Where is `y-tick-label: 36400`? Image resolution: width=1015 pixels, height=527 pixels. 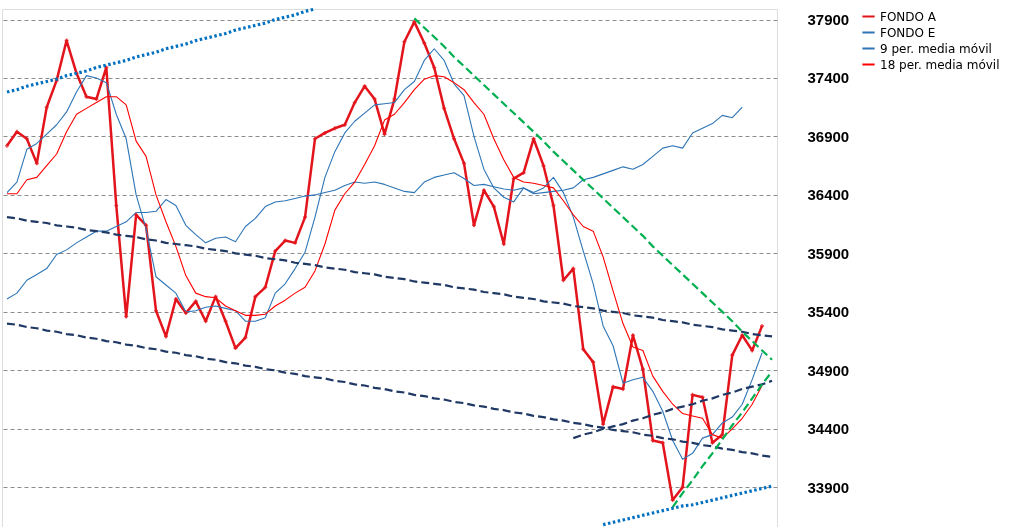 y-tick-label: 36400 is located at coordinates (828, 195).